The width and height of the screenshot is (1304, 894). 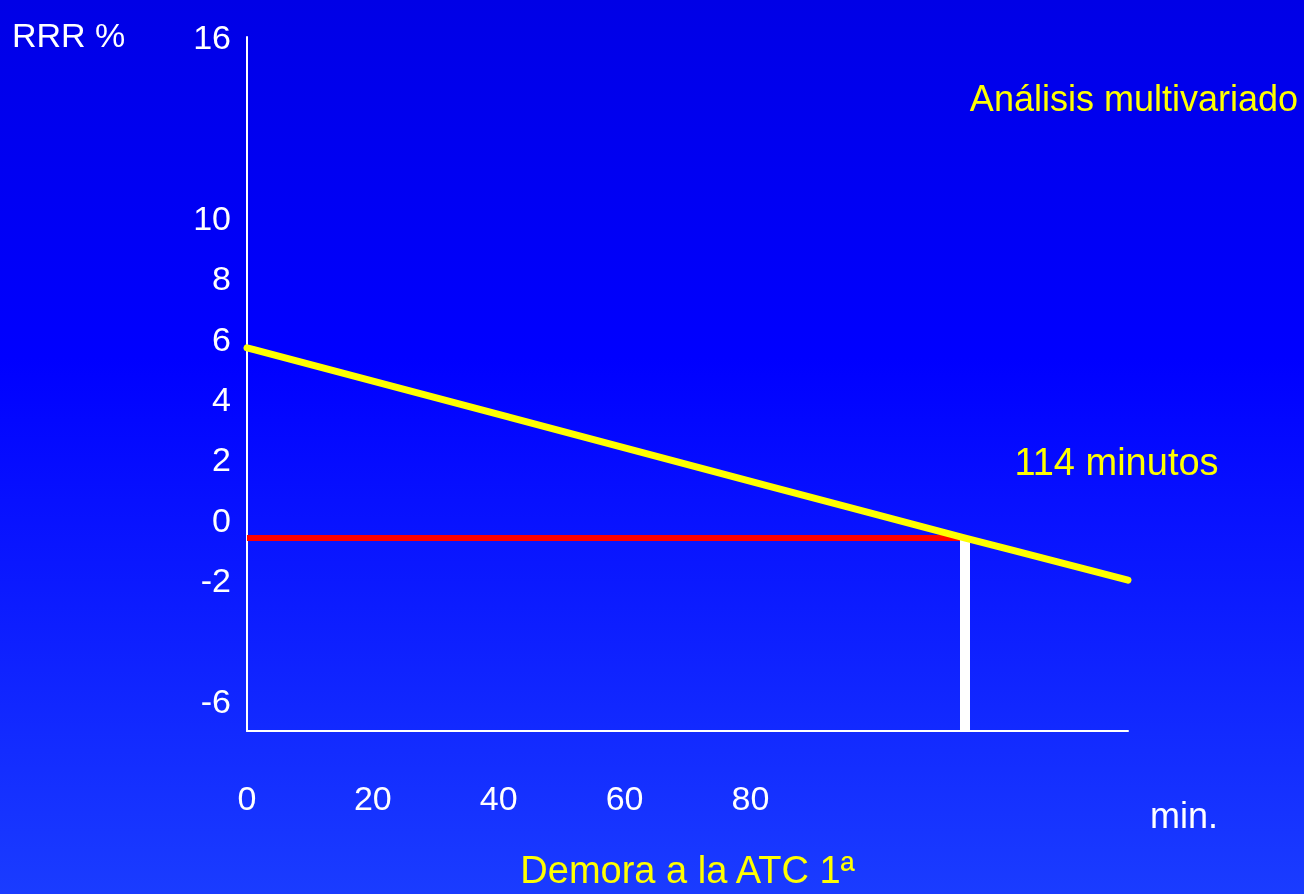 What do you see at coordinates (750, 798) in the screenshot?
I see `x-tick-label: 80` at bounding box center [750, 798].